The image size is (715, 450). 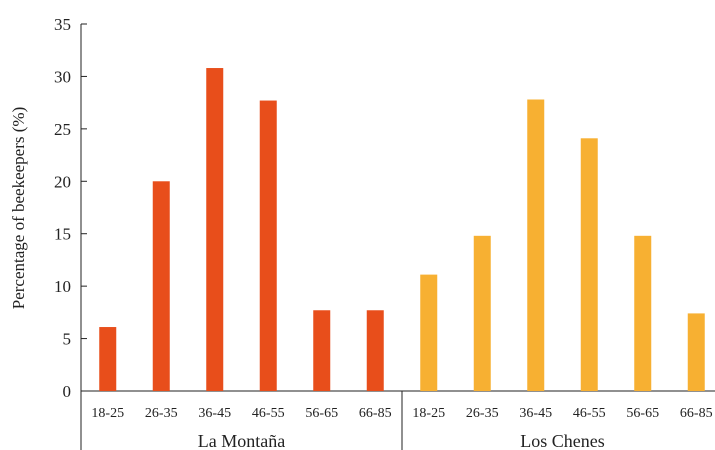 I want to click on y-tick-label: 15, so click(x=62, y=234).